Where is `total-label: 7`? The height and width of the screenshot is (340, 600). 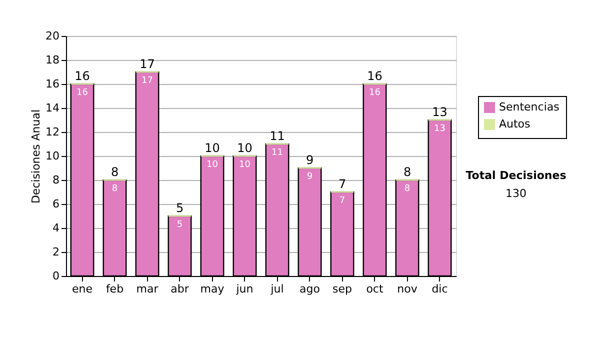
total-label: 7 is located at coordinates (342, 184).